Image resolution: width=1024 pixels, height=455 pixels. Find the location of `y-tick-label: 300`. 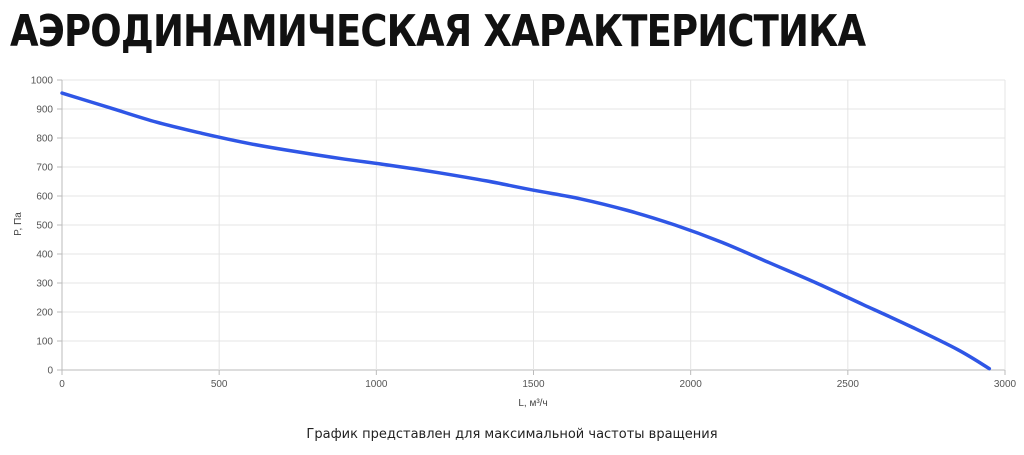

y-tick-label: 300 is located at coordinates (44, 284).